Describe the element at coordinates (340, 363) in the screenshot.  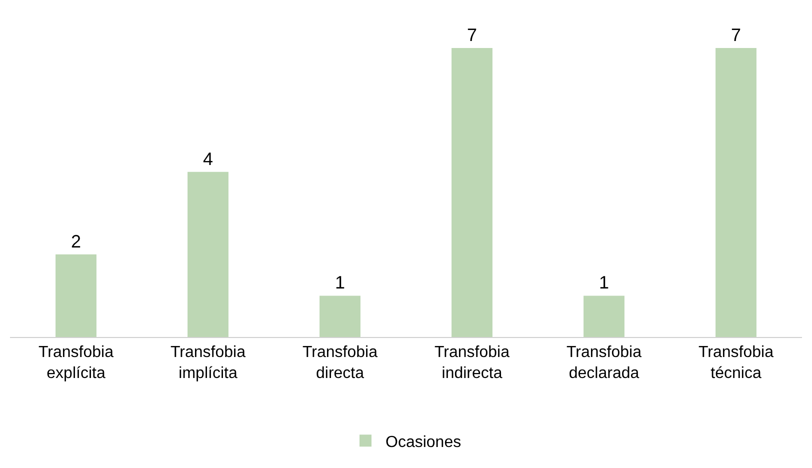
I see `x-tick-label: Transfobia directa` at that location.